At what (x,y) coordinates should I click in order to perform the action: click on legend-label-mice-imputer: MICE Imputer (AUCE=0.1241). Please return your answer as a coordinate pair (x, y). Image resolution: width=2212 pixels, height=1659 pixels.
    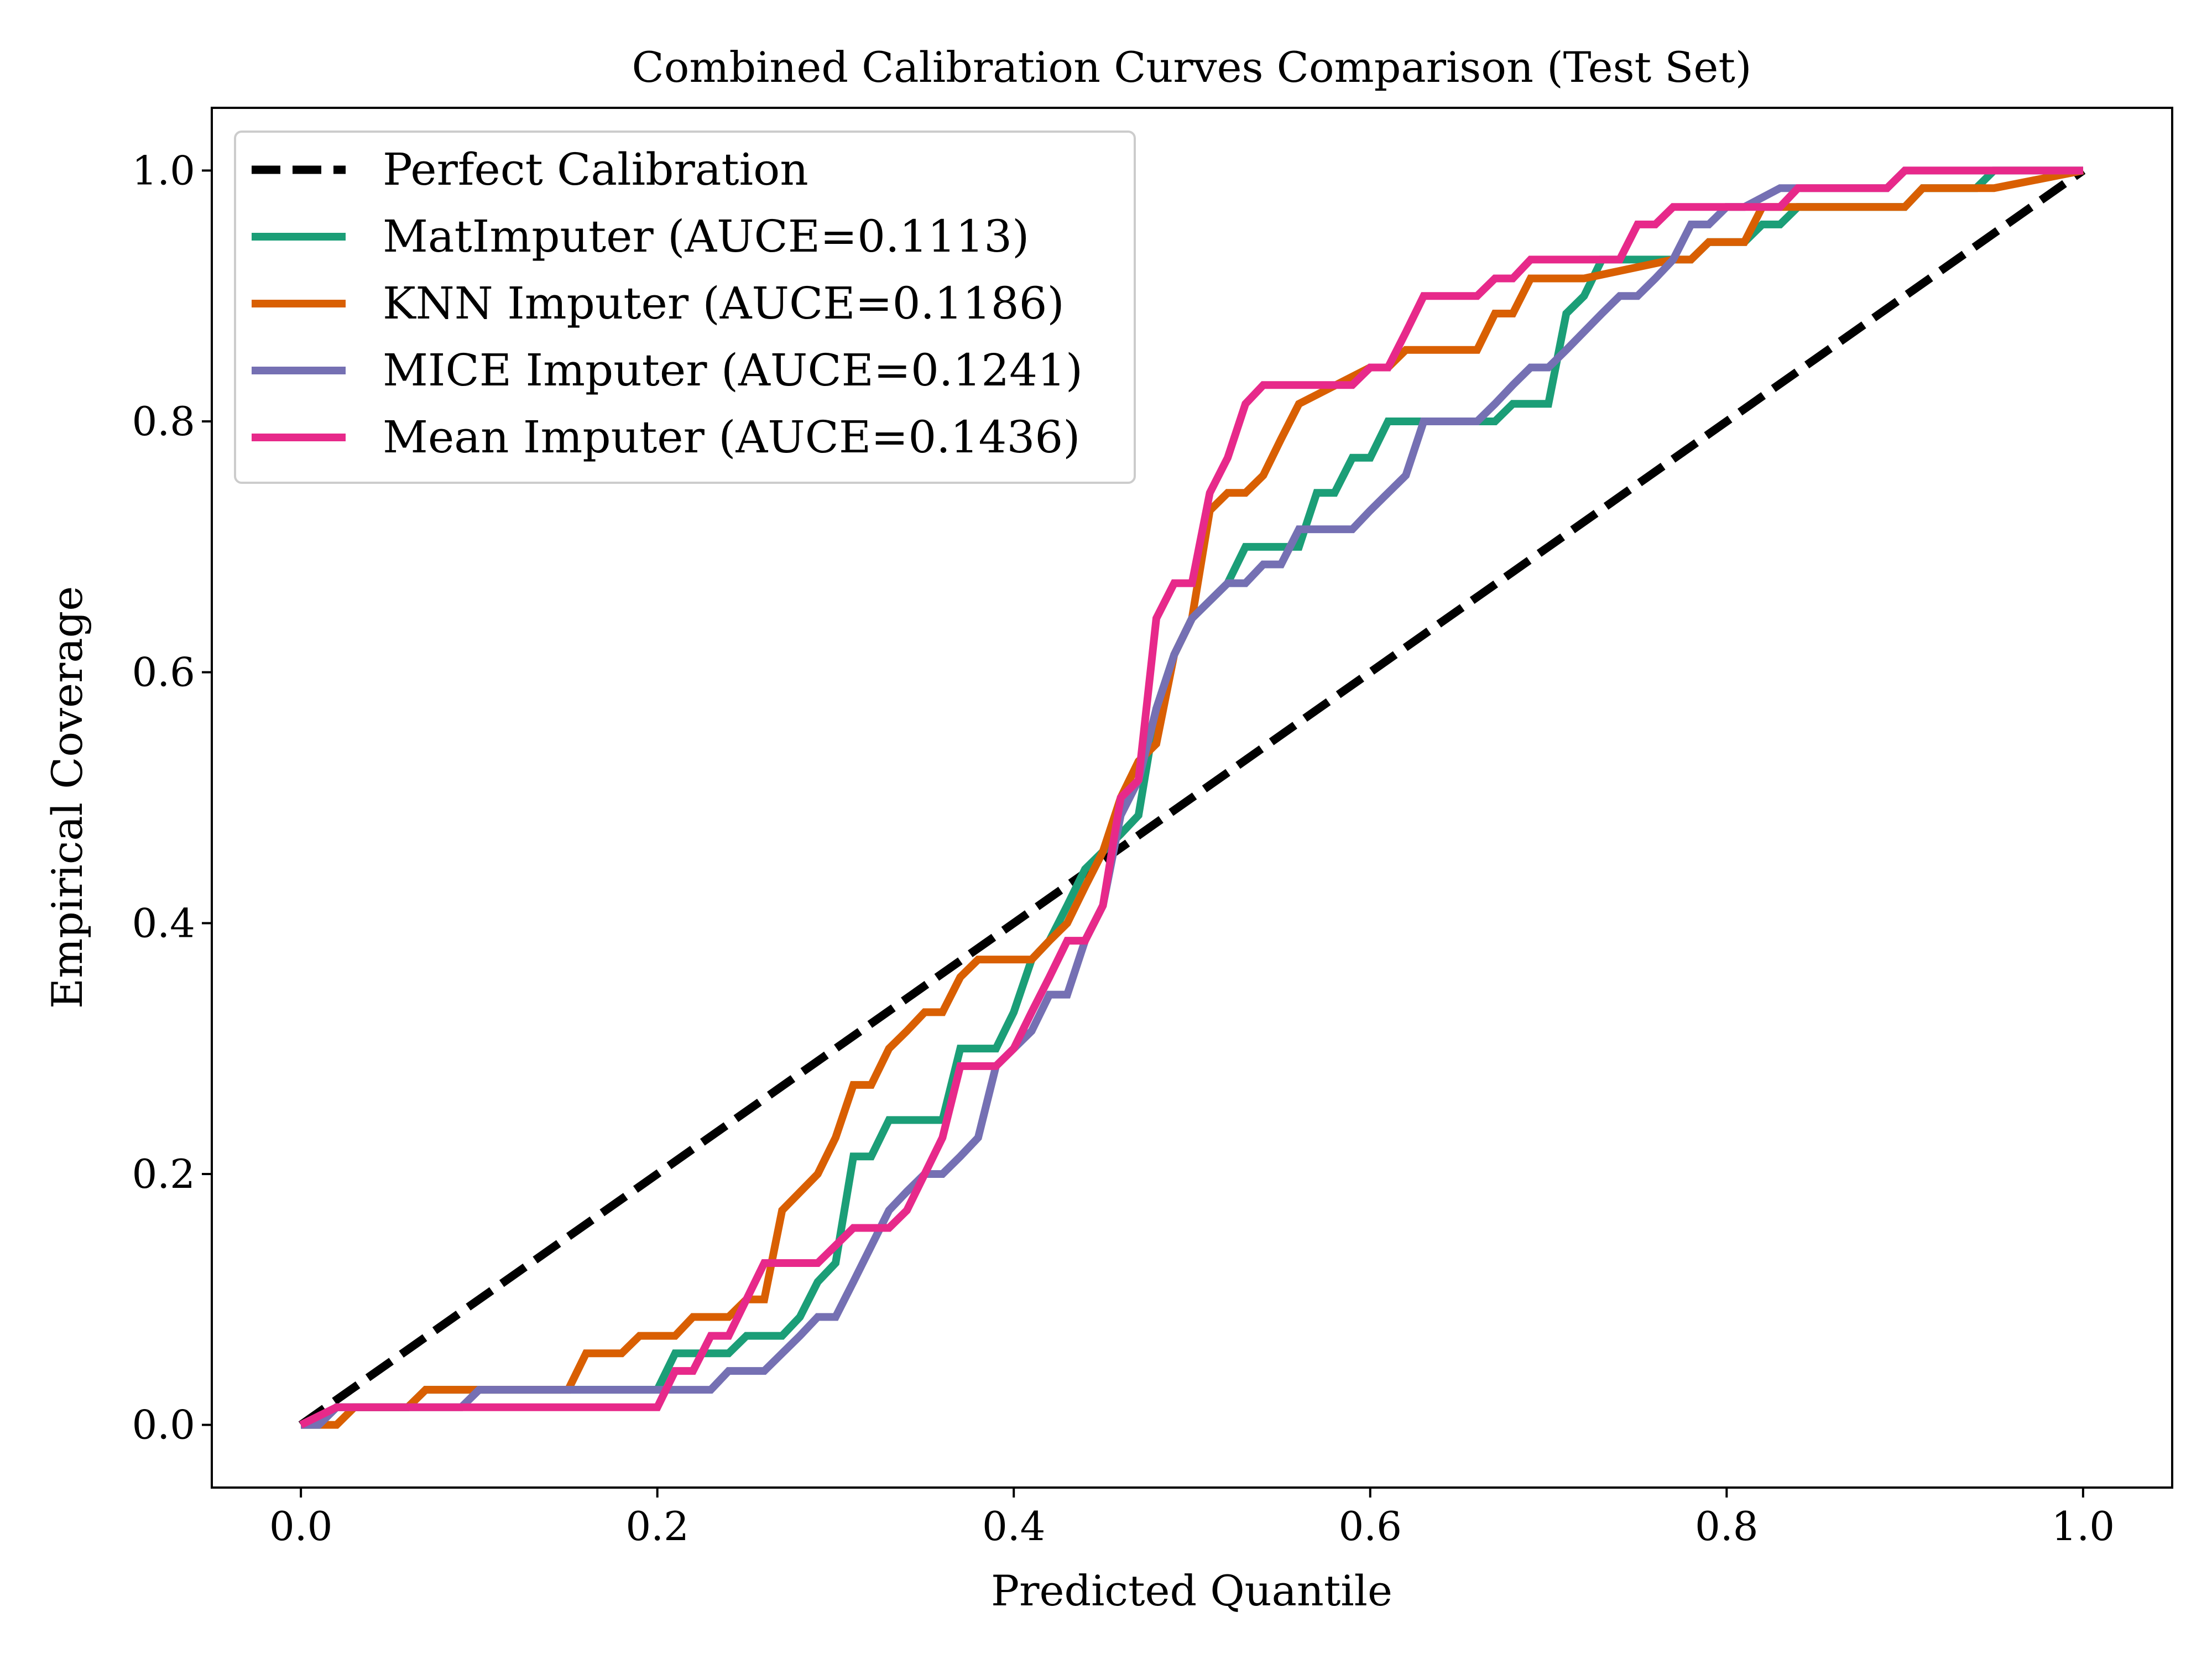
    Looking at the image, I should click on (733, 371).